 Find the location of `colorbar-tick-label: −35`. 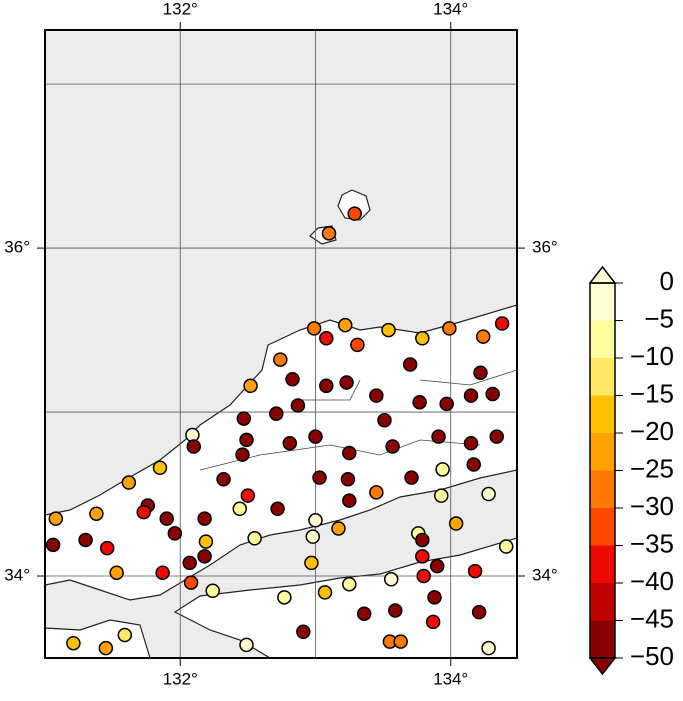

colorbar-tick-label: −35 is located at coordinates (652, 543).